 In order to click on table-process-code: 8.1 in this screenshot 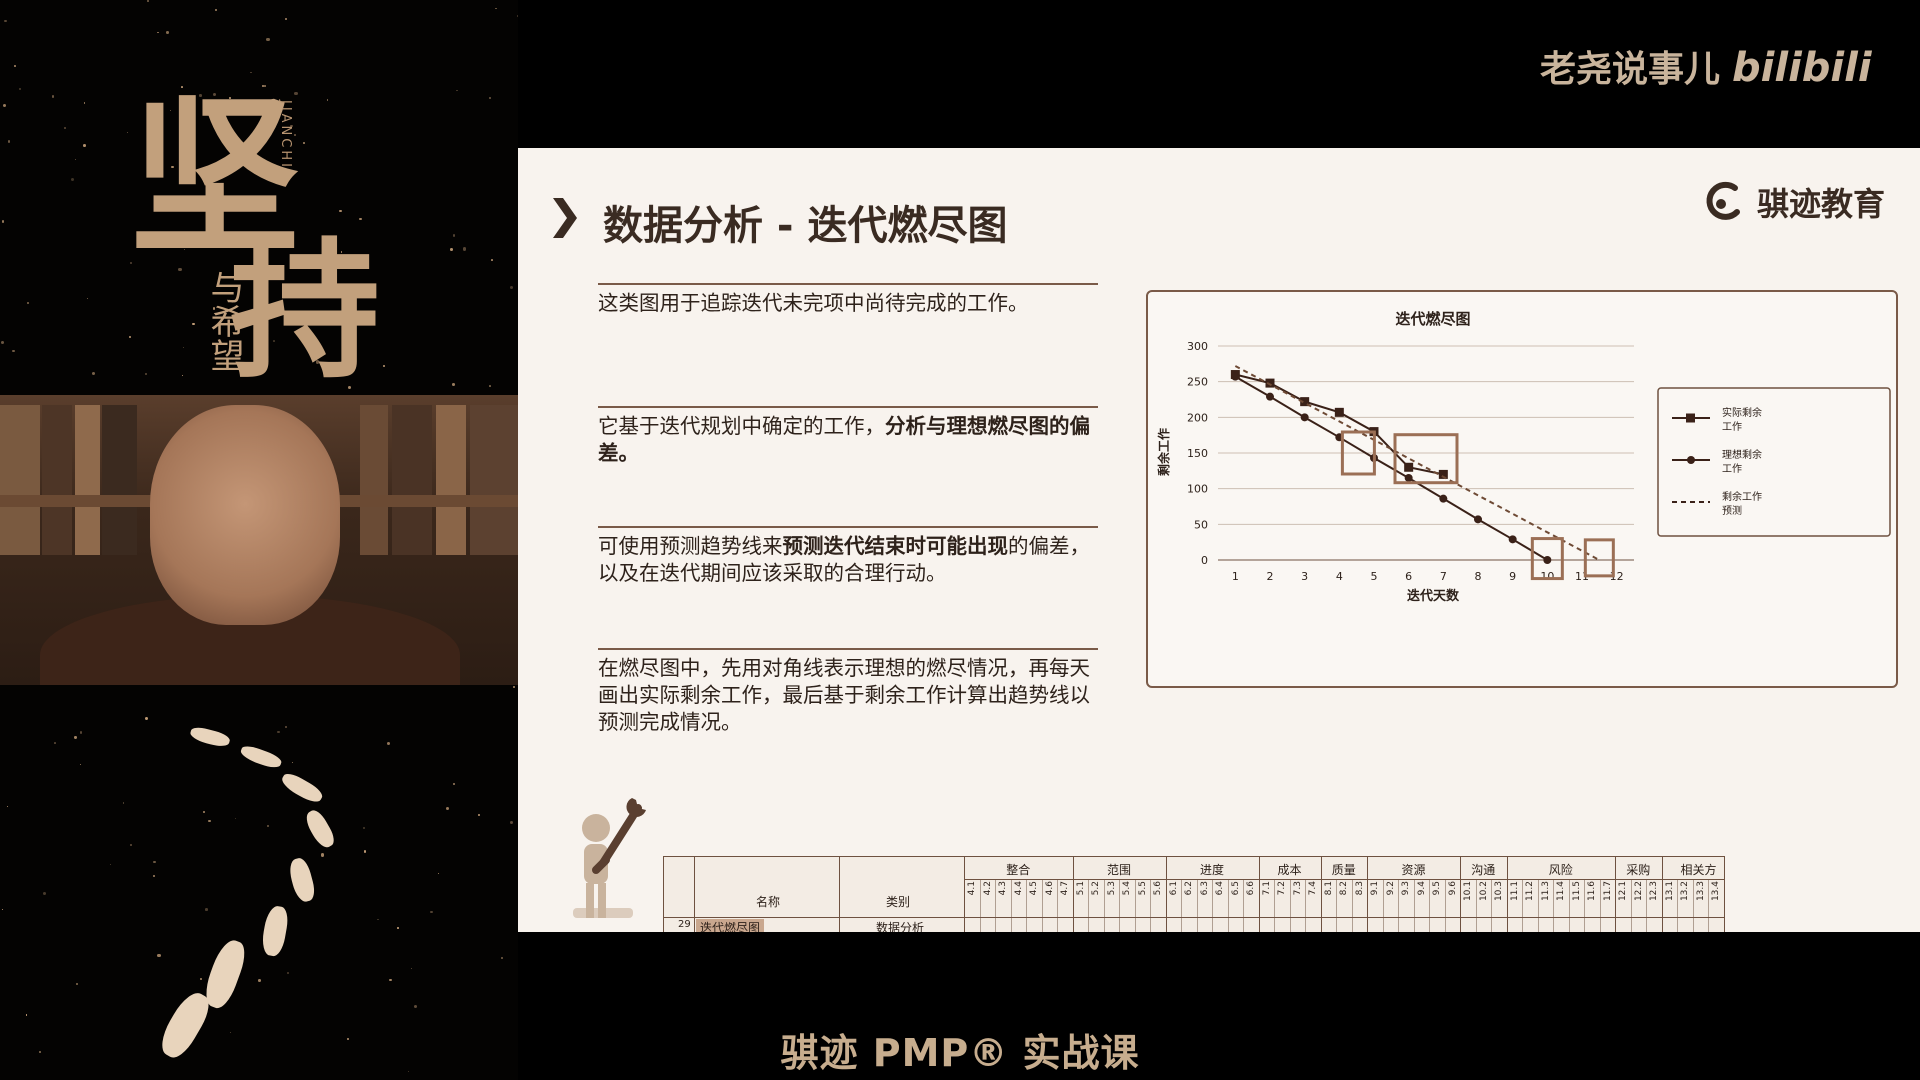, I will do `click(1328, 888)`.